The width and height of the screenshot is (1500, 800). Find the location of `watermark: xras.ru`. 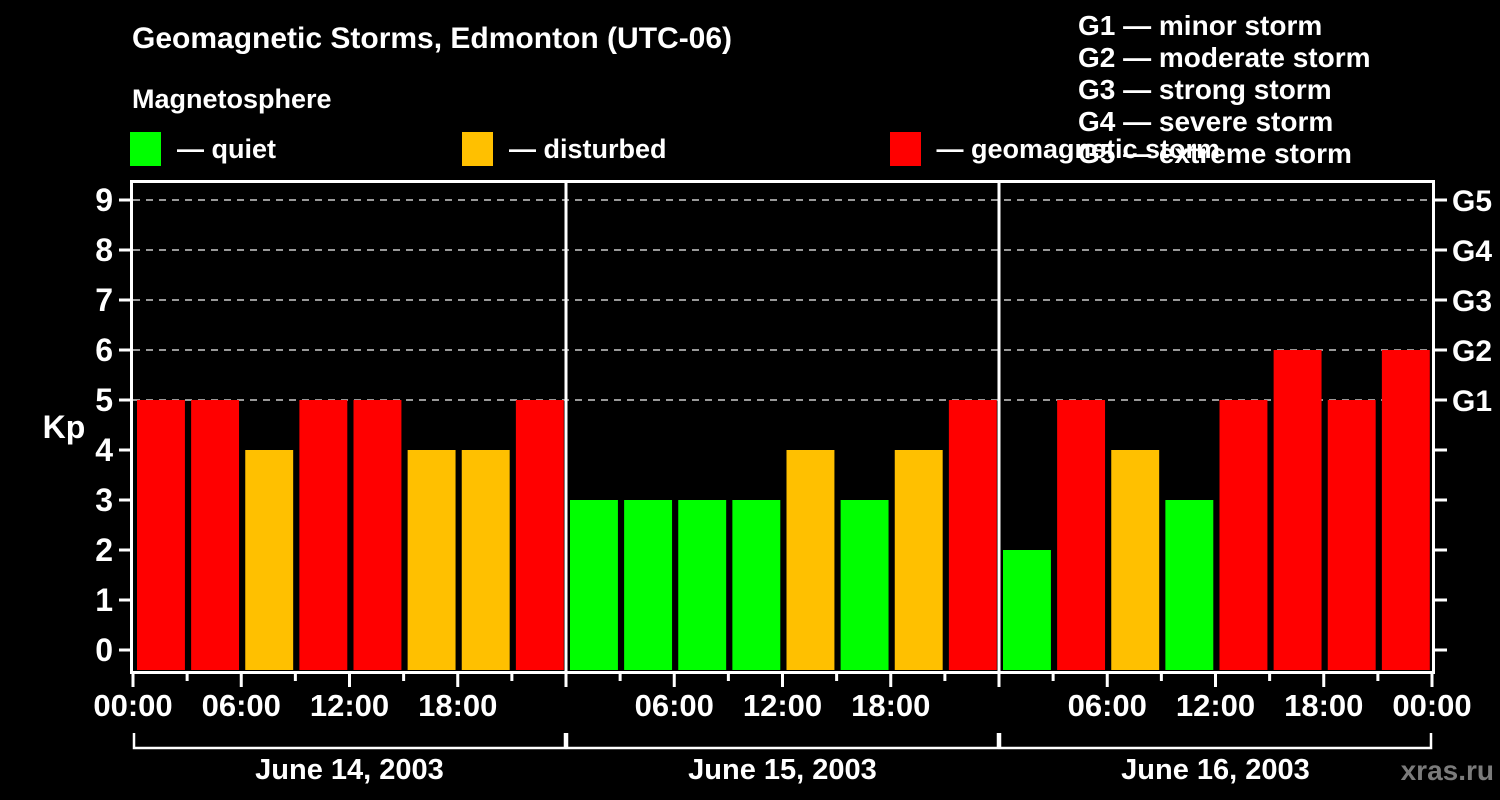

watermark: xras.ru is located at coordinates (1447, 770).